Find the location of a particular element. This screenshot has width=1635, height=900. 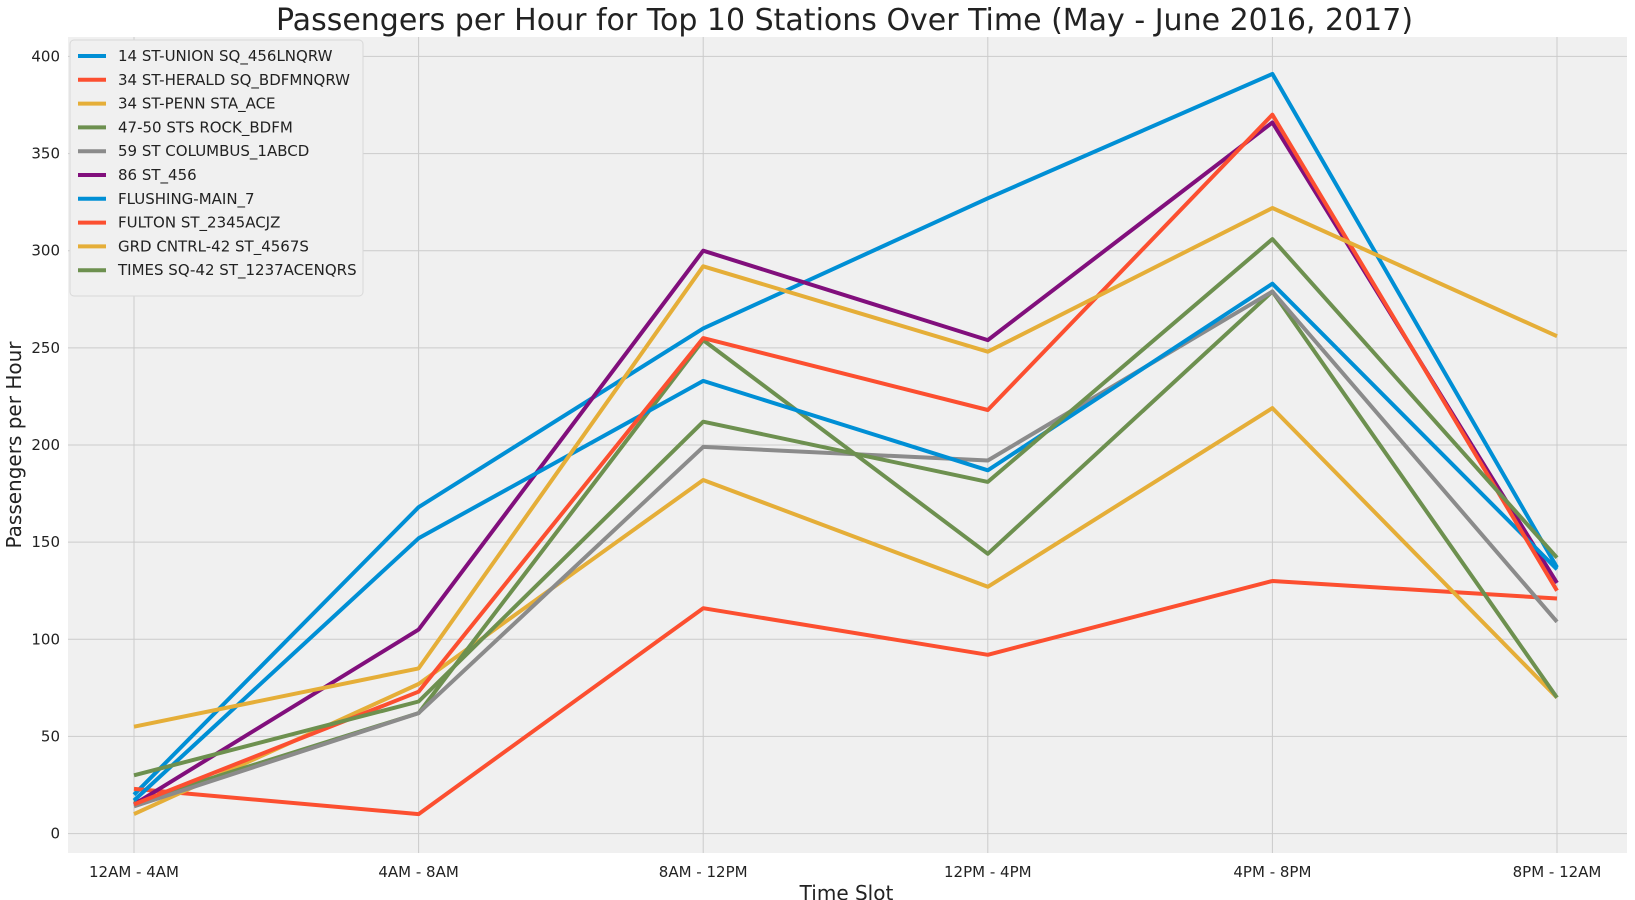

legend-label: 47-50 STS ROCK_BDFM is located at coordinates (205, 127).